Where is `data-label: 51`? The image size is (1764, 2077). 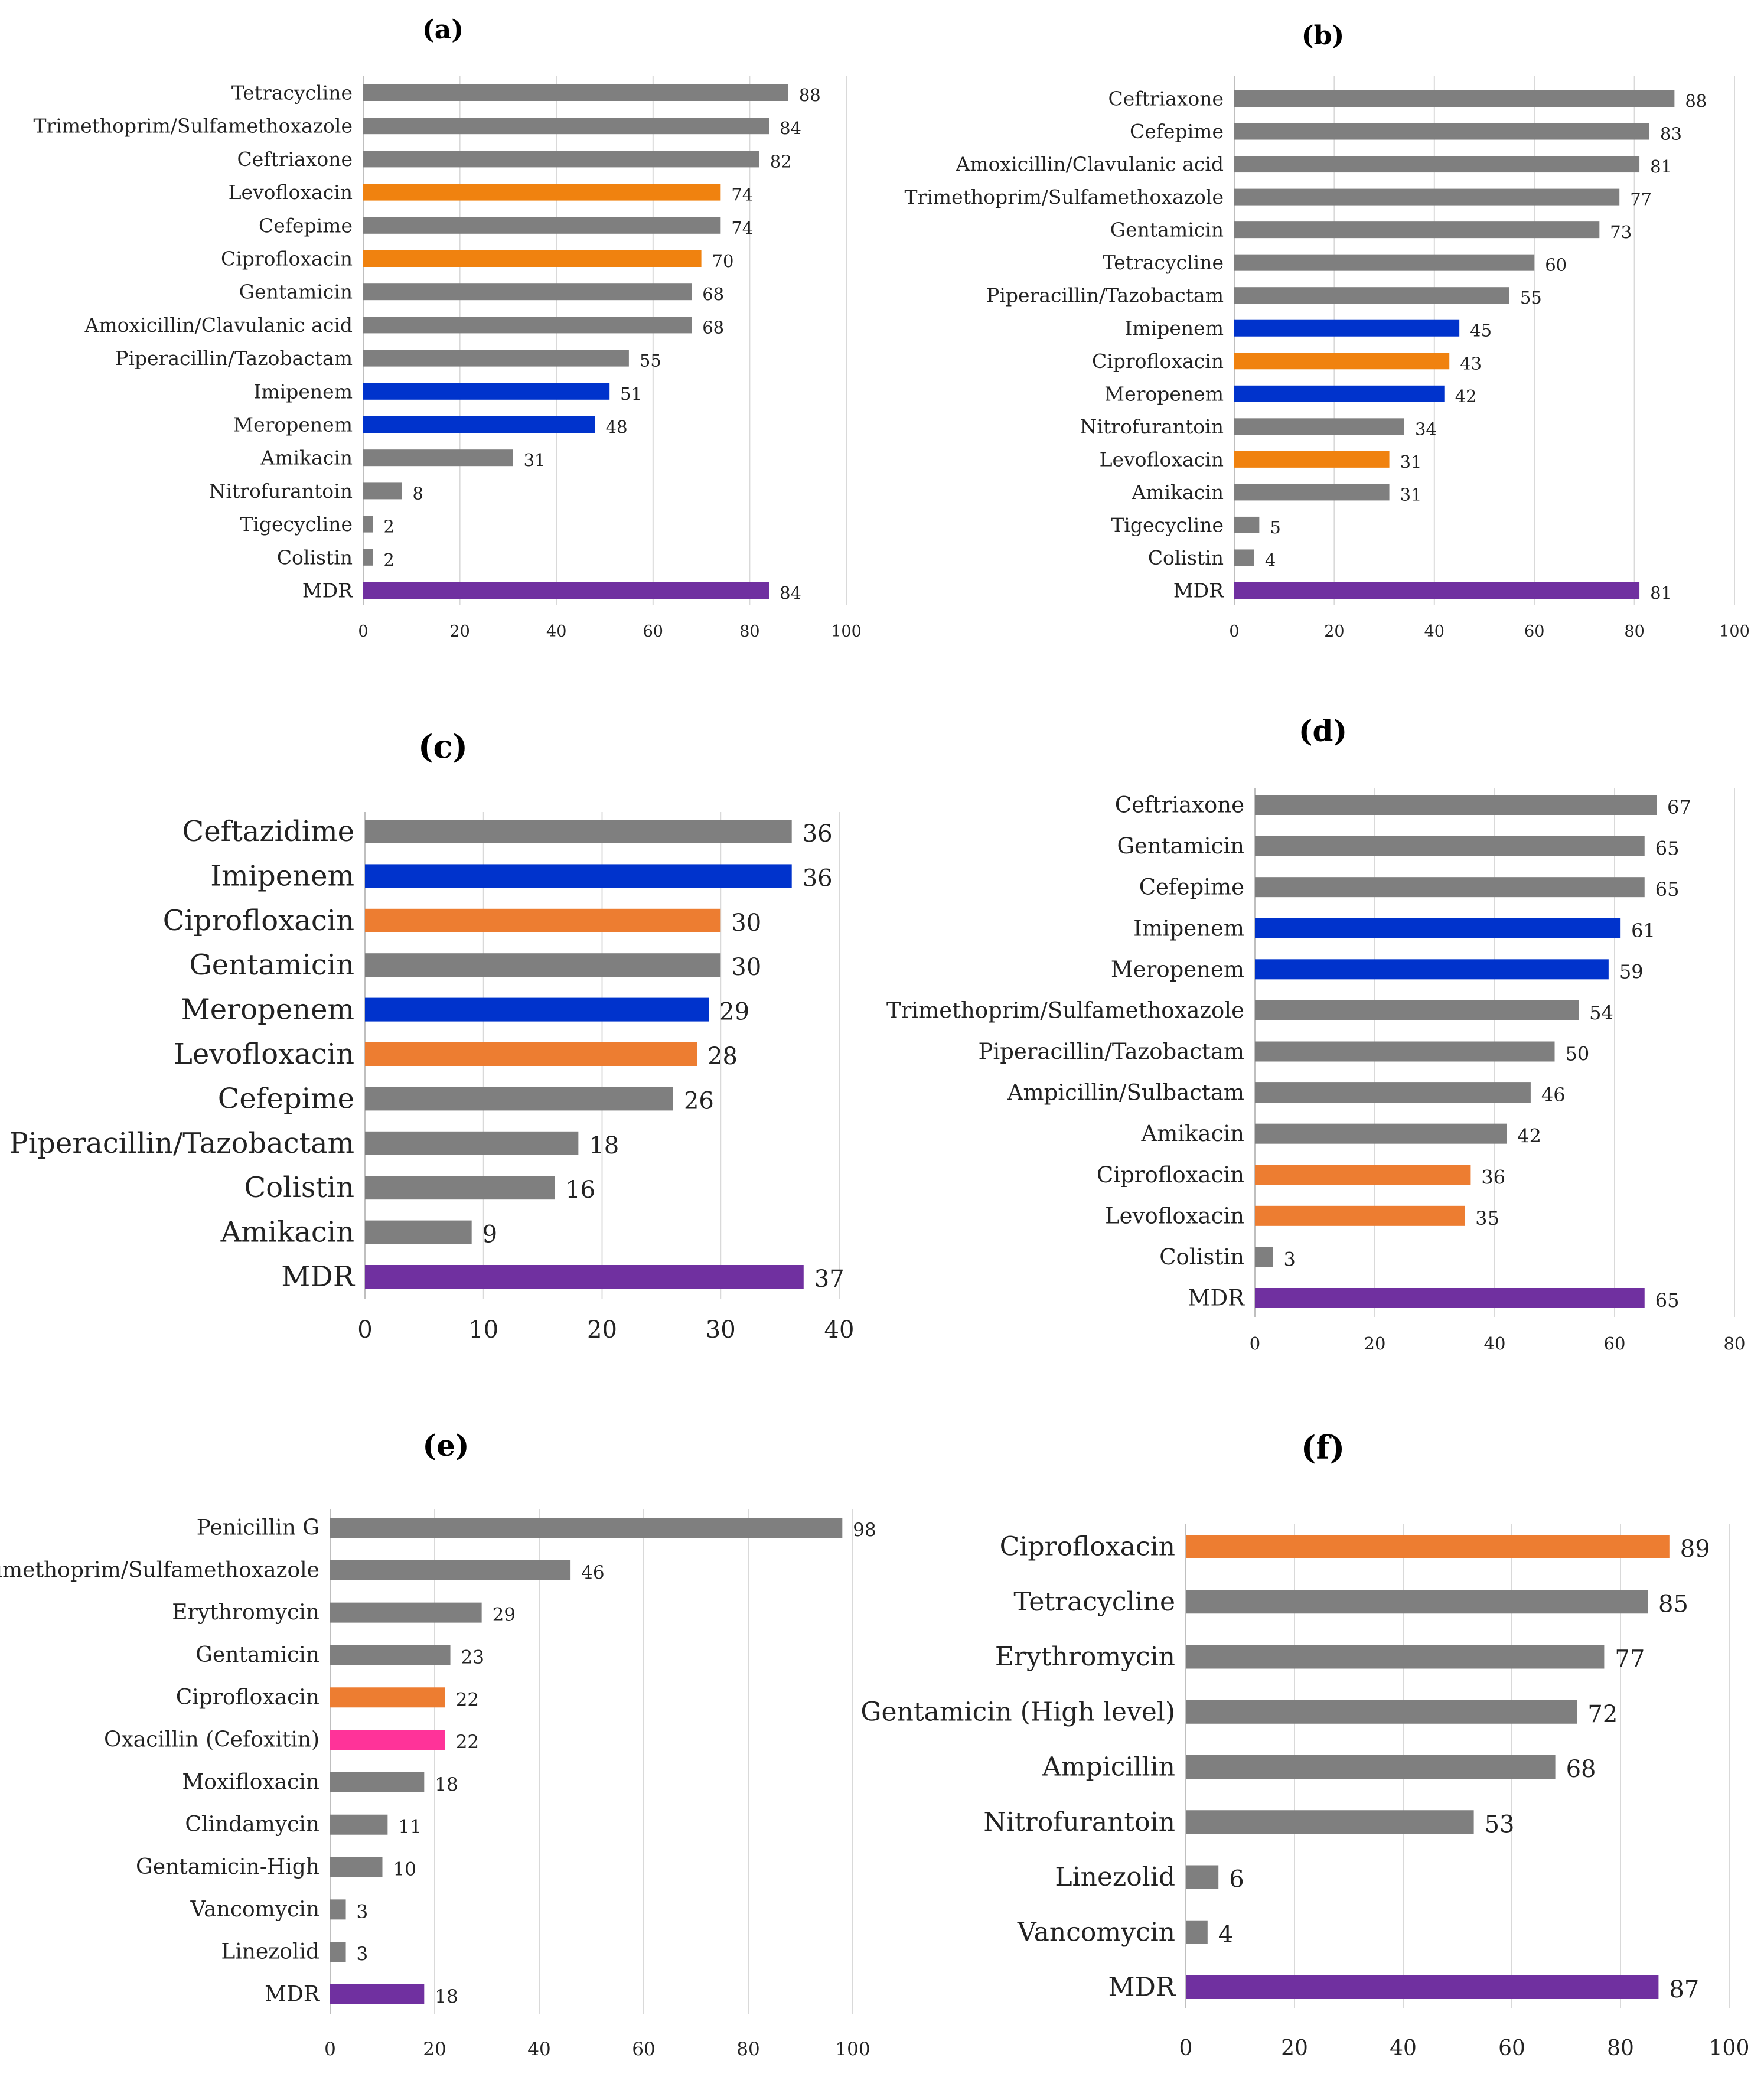
data-label: 51 is located at coordinates (631, 394).